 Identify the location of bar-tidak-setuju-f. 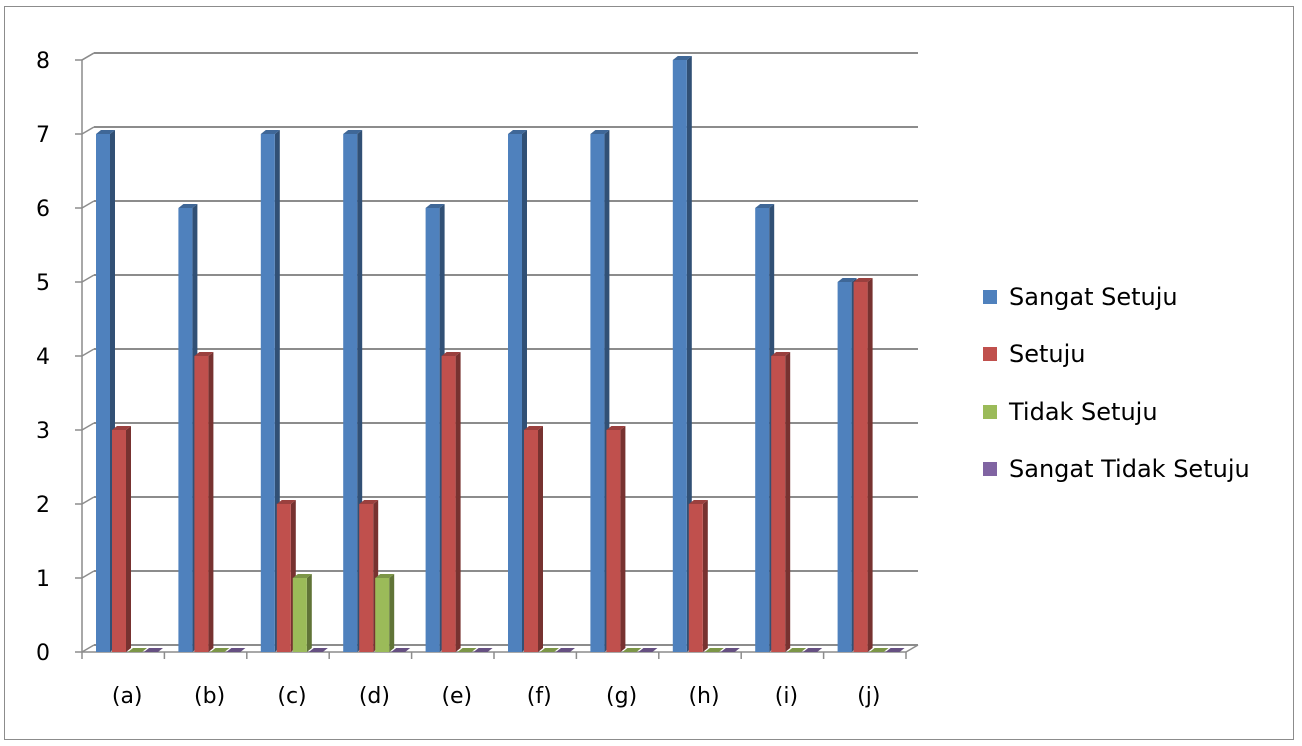
(549, 650).